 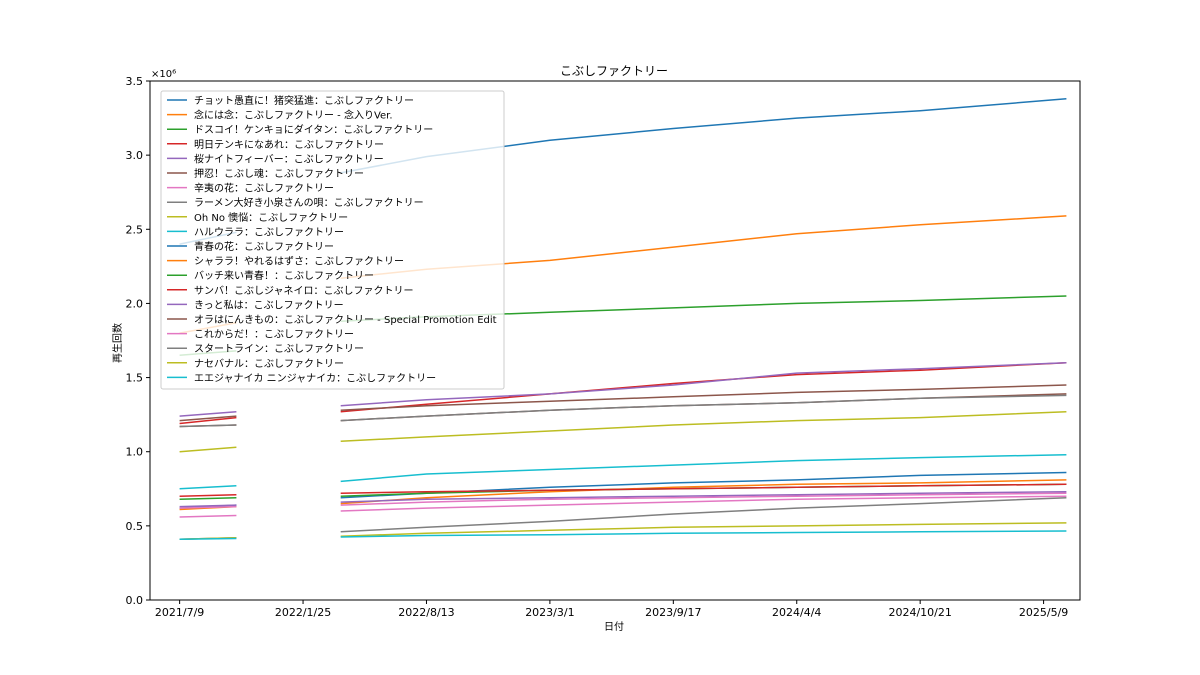 What do you see at coordinates (673, 612) in the screenshot?
I see `x-tick-label: 2023/9/17` at bounding box center [673, 612].